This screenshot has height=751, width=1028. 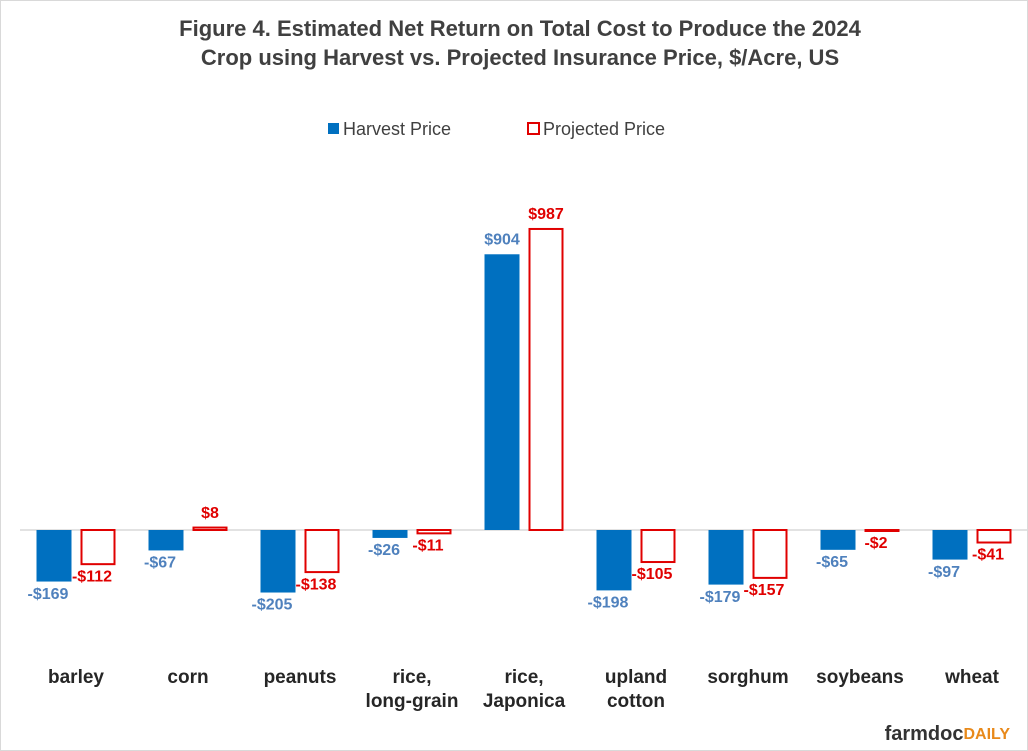 What do you see at coordinates (652, 574) in the screenshot?
I see `data-label: -$105` at bounding box center [652, 574].